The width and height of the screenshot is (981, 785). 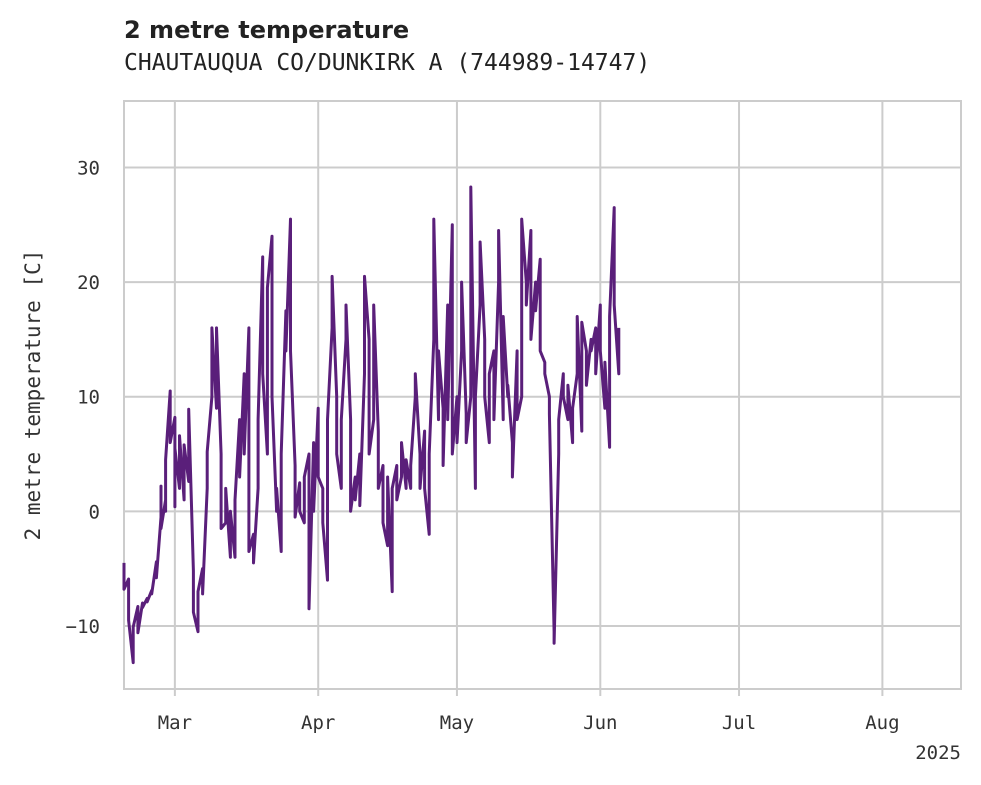 I want to click on y-tick-label: 0, so click(x=94, y=512).